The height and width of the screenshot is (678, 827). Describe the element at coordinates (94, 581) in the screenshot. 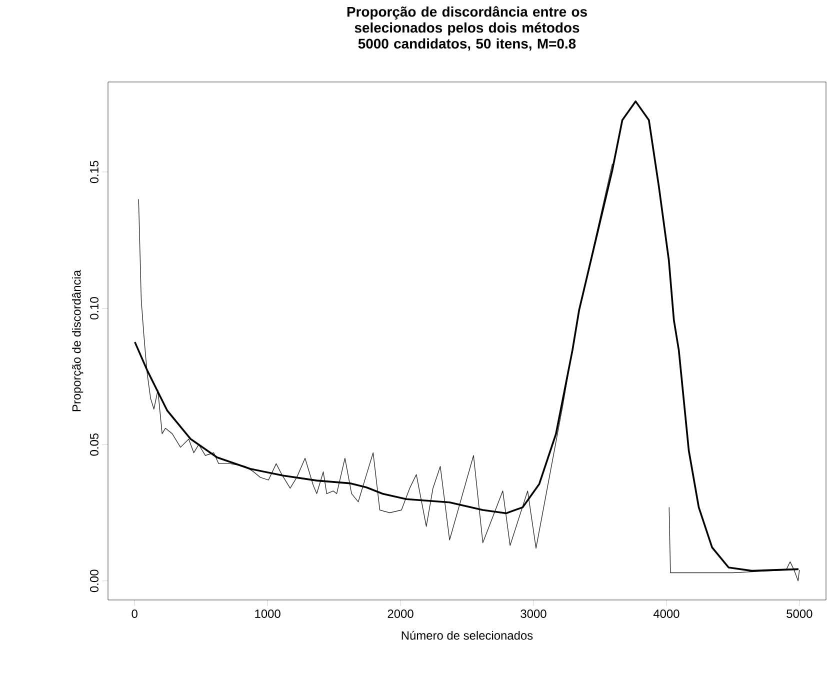

I see `y-tick-label: 0.00` at that location.